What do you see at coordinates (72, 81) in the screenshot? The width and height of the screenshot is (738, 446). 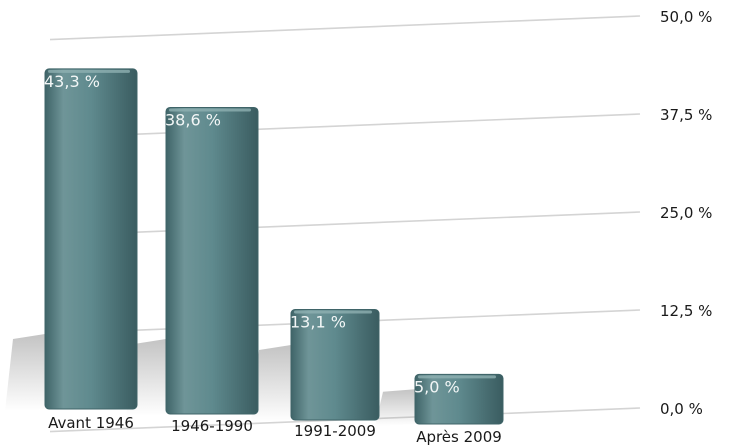 I see `data-label: 43,3 %` at bounding box center [72, 81].